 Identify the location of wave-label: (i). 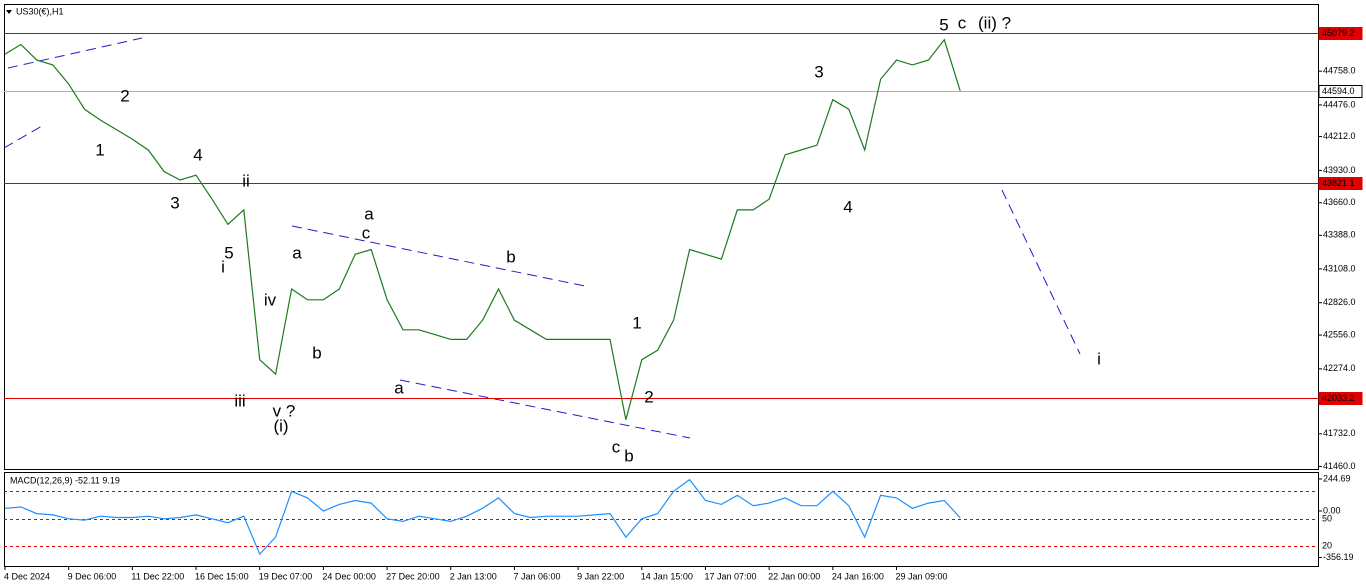
(280, 425).